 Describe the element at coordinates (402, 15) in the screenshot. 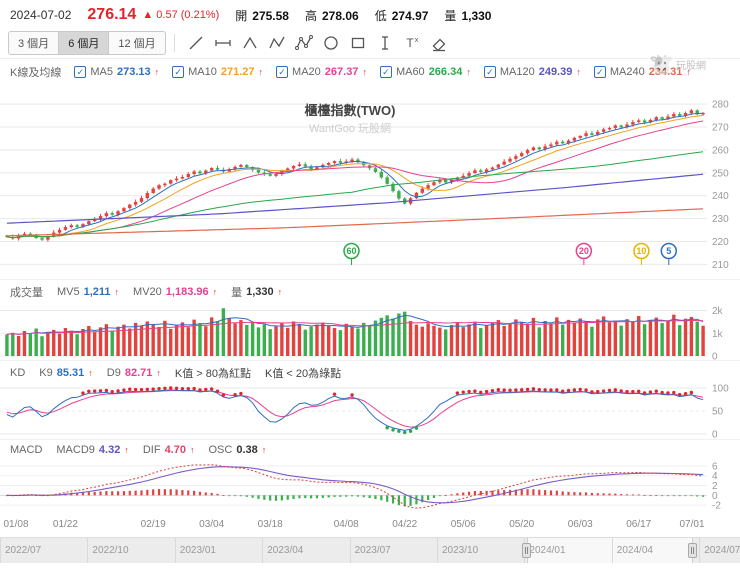

I see `low-field: 低 274.97` at that location.